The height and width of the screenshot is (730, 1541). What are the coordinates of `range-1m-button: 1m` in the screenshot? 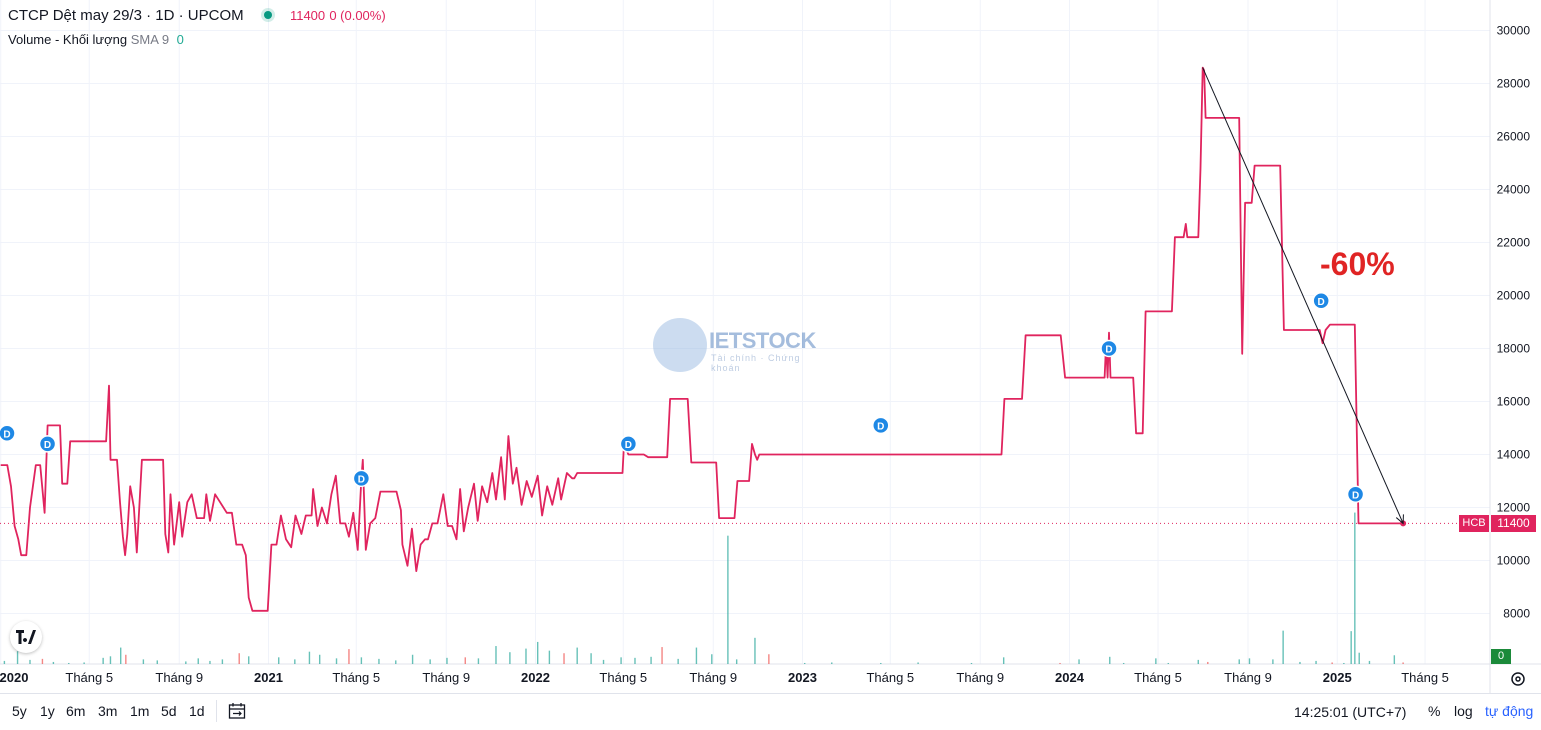 It's located at (140, 711).